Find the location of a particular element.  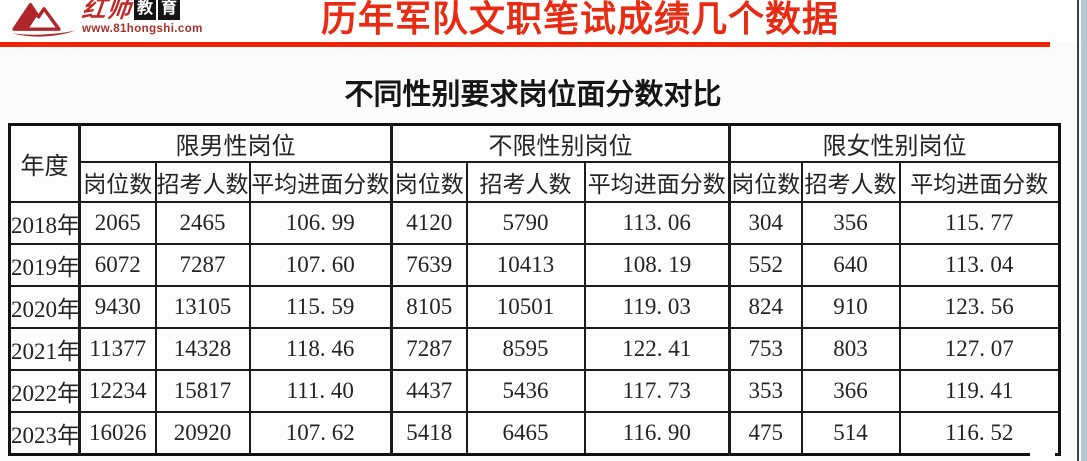

data-cell: 4437 is located at coordinates (429, 391).